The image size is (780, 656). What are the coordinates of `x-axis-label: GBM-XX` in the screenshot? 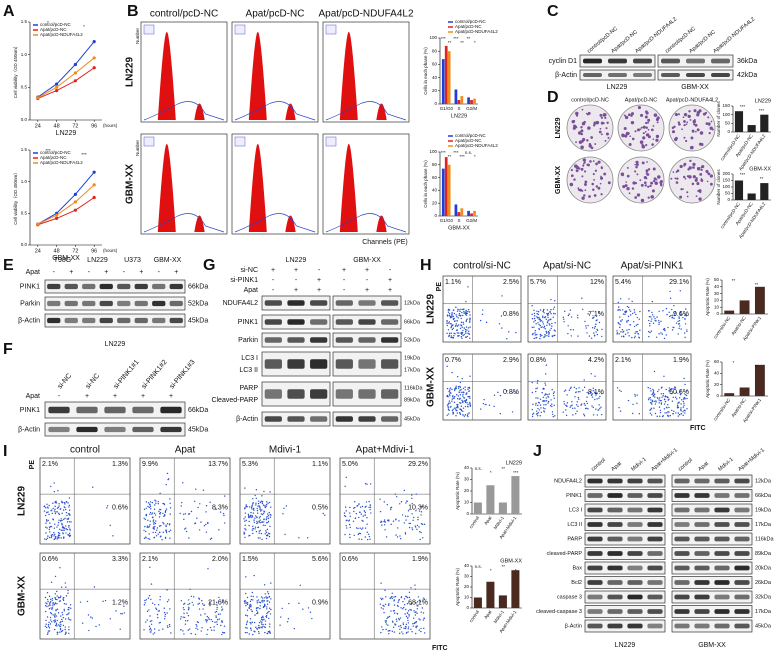 It's located at (459, 228).